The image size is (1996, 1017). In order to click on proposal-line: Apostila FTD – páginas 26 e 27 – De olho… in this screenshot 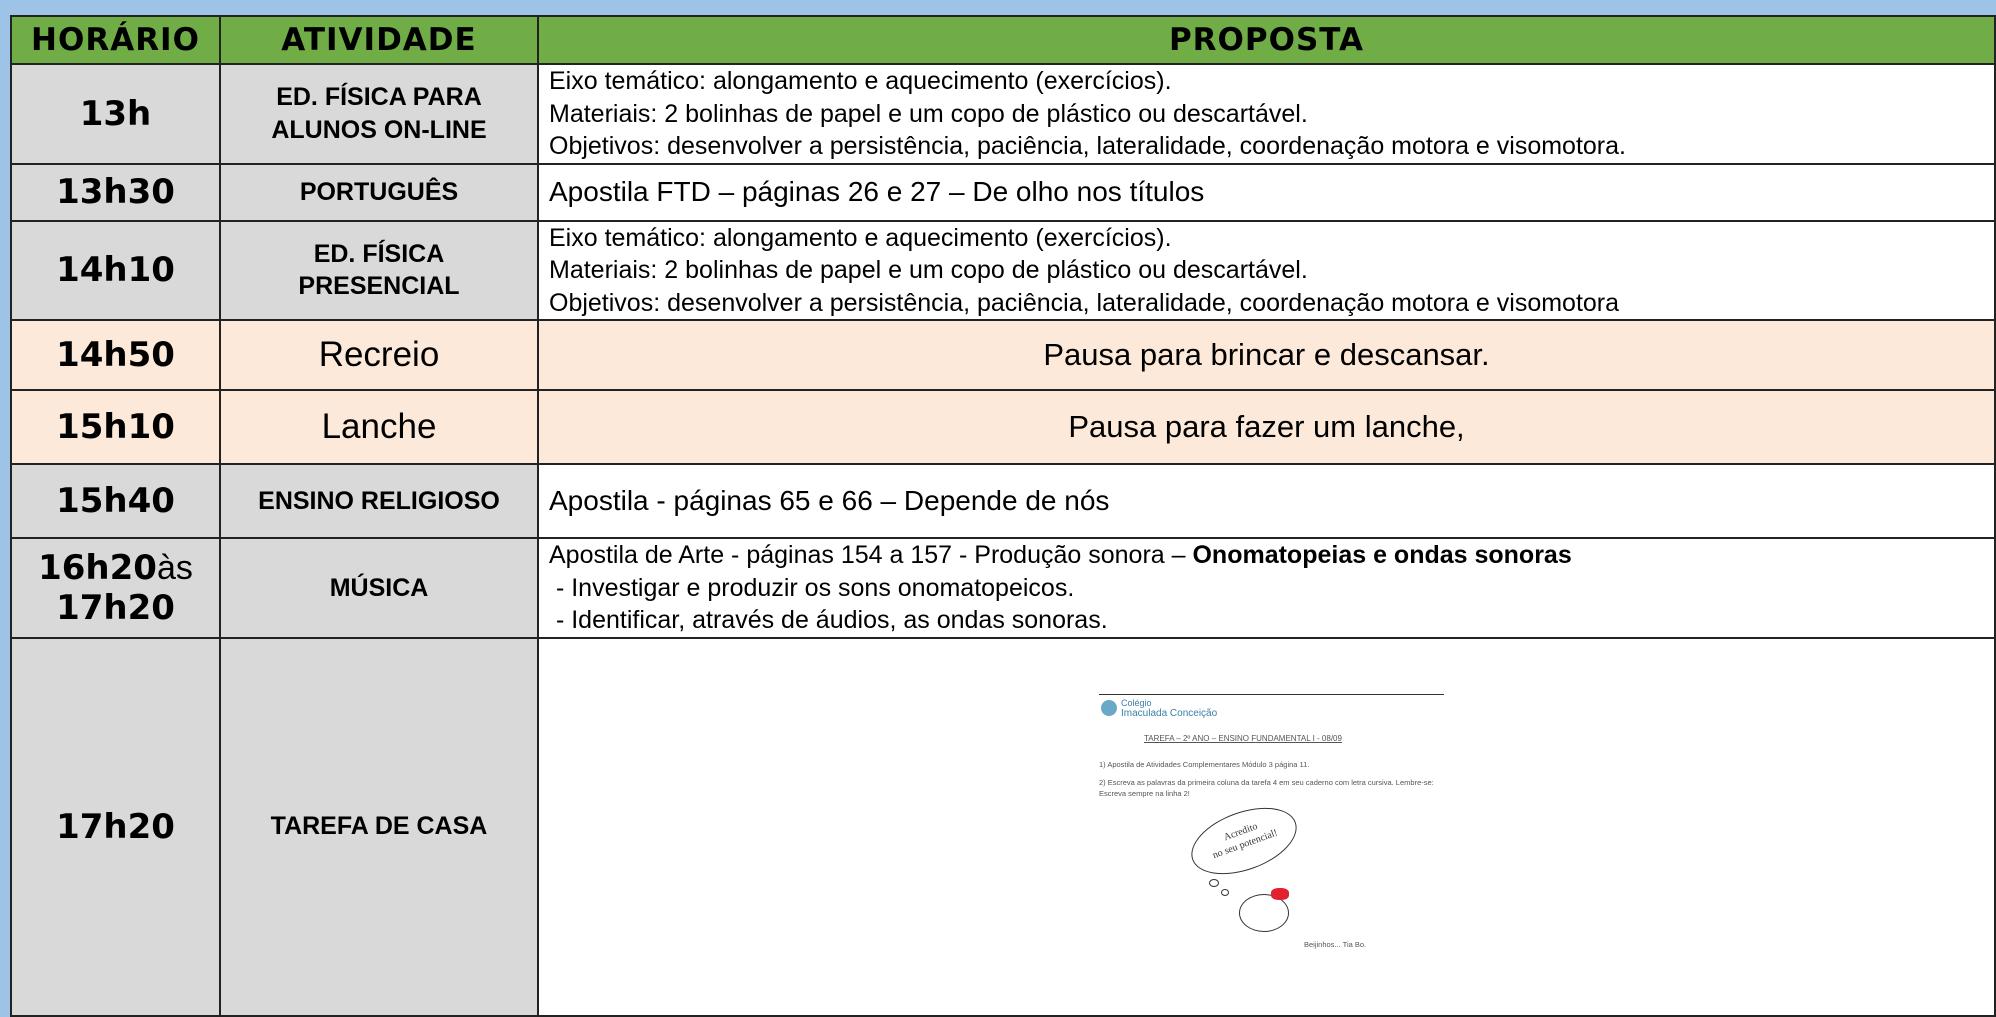, I will do `click(1271, 192)`.